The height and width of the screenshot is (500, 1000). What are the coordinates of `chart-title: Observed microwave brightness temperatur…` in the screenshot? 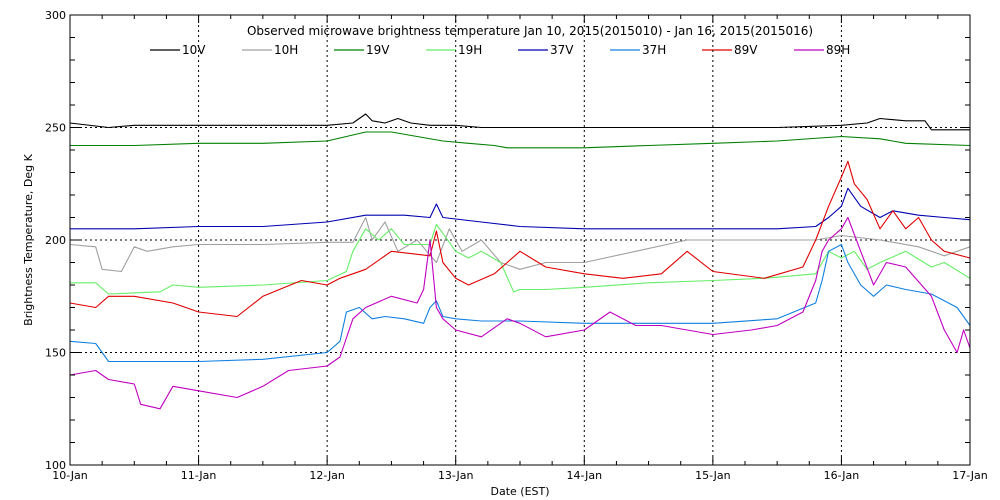 It's located at (530, 31).